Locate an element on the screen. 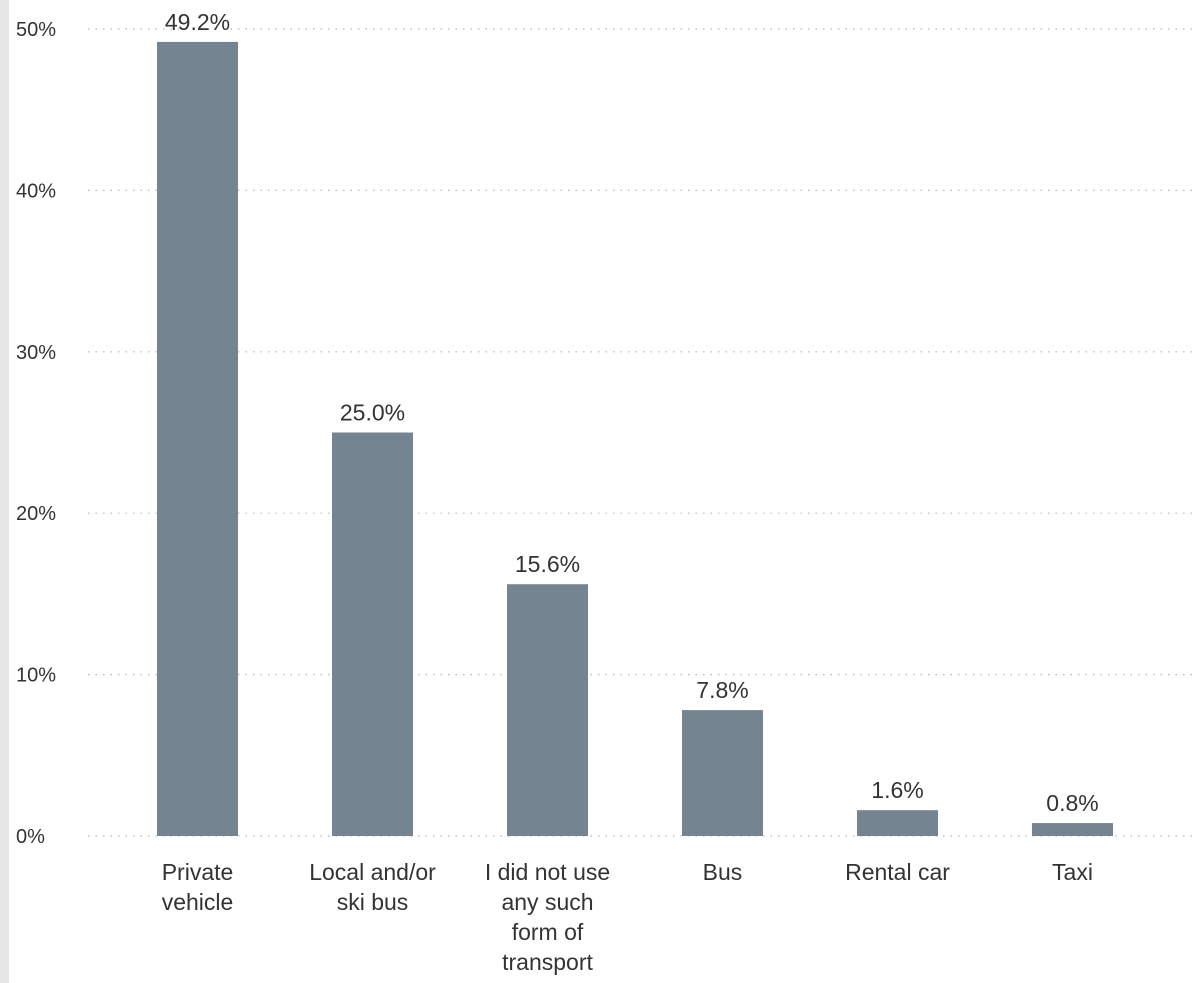 The width and height of the screenshot is (1203, 983). x-tick-label-line: vehicle is located at coordinates (198, 902).